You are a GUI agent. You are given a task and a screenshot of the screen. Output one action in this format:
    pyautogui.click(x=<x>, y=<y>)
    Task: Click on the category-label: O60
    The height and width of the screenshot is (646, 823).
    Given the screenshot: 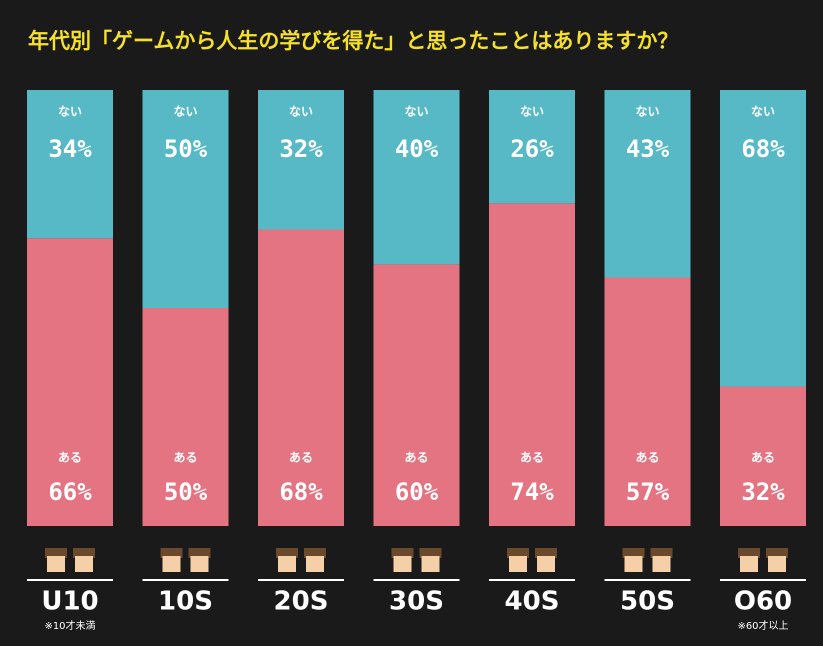 What is the action you would take?
    pyautogui.click(x=763, y=602)
    